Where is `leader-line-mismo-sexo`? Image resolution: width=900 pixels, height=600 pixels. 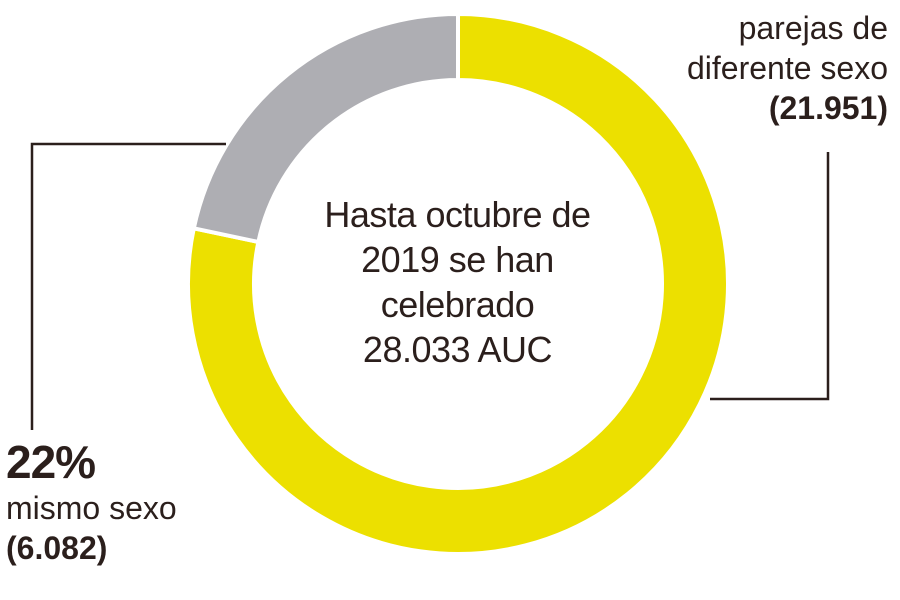 leader-line-mismo-sexo is located at coordinates (128, 286).